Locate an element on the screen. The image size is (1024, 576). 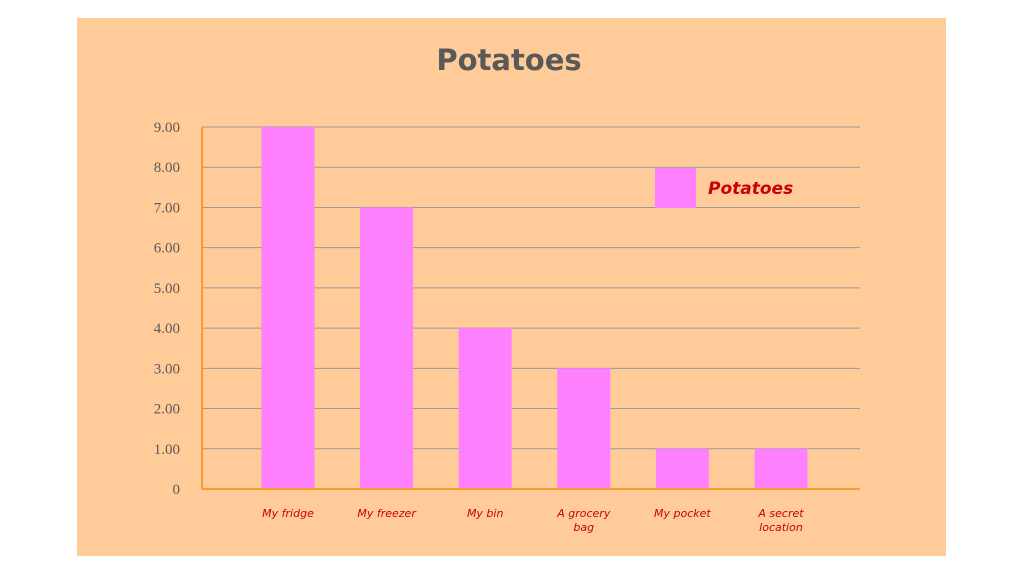
legend-label: Potatoes is located at coordinates (750, 189).